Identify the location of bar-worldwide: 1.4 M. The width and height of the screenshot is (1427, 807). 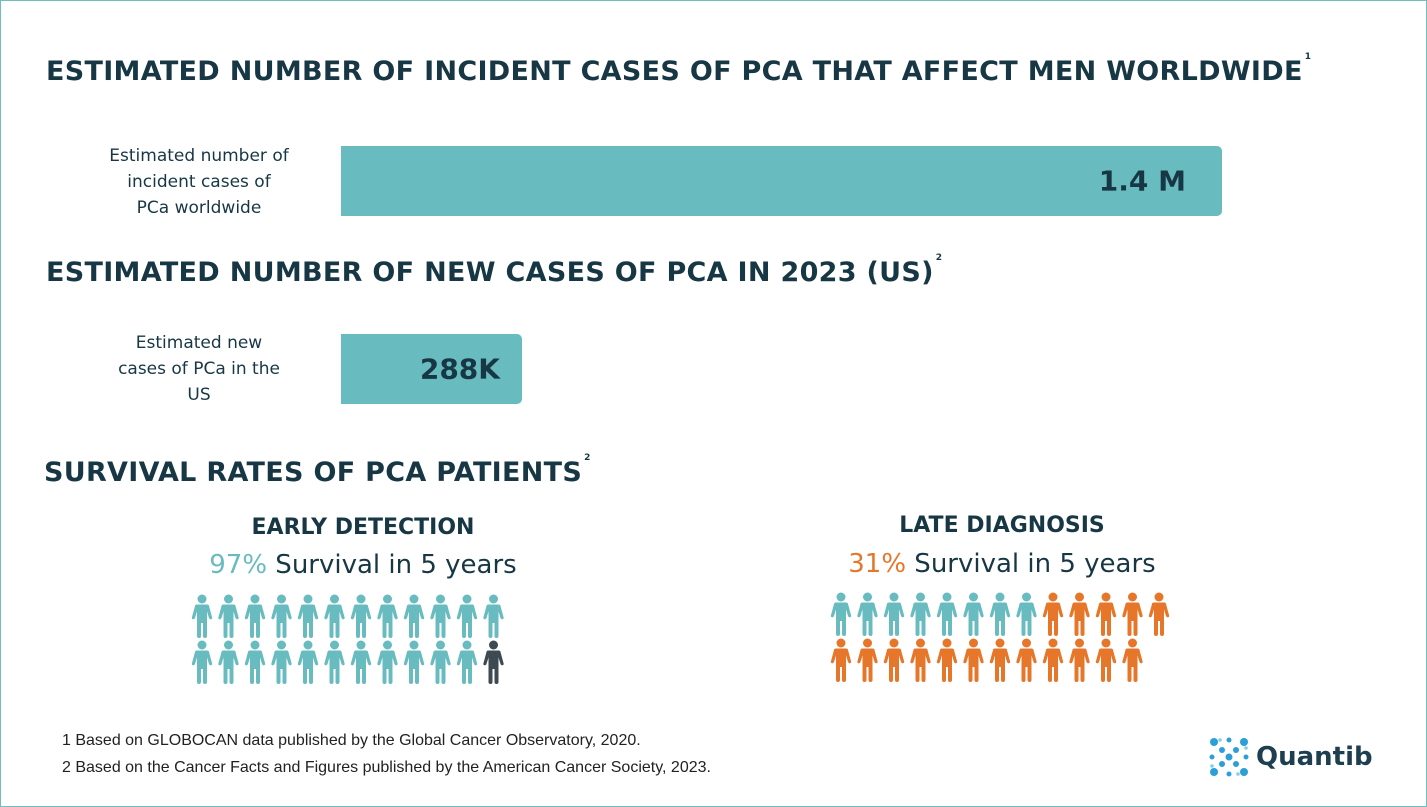
(781, 181).